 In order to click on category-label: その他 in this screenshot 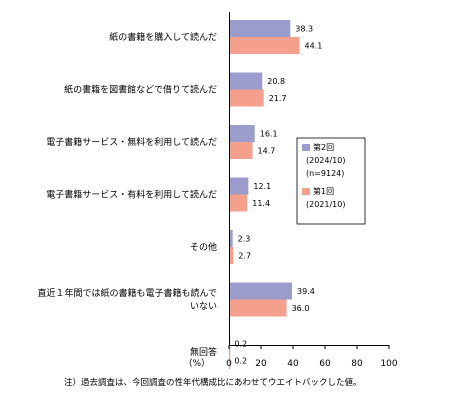, I will do `click(203, 247)`.